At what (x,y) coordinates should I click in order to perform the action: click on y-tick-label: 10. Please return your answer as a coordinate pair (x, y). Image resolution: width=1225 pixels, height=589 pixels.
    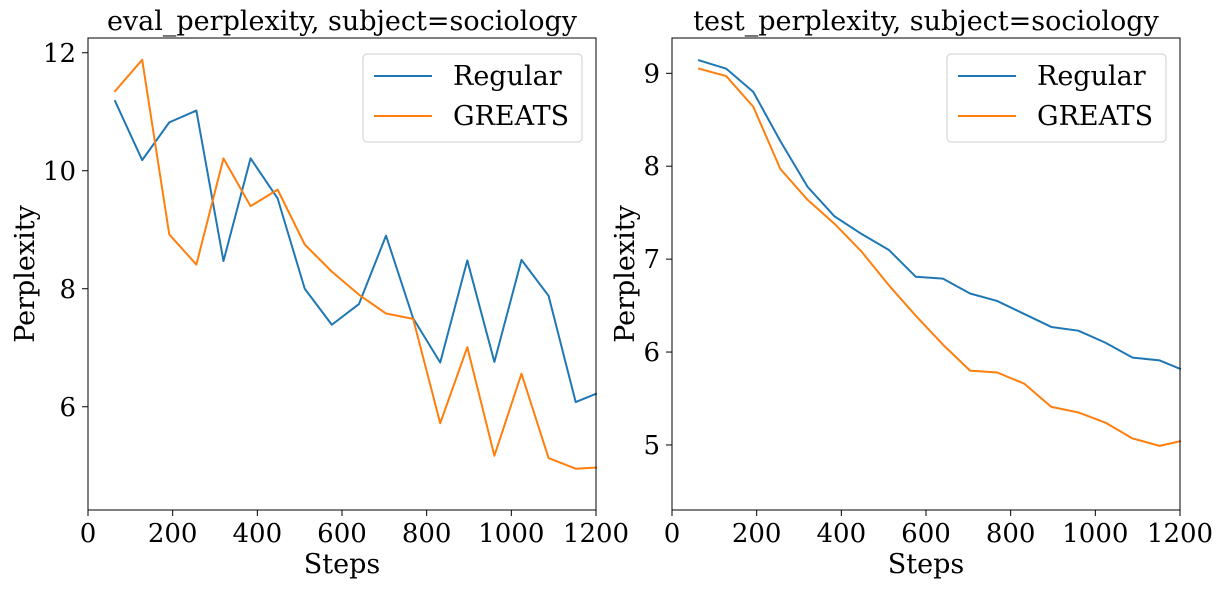
    Looking at the image, I should click on (59, 172).